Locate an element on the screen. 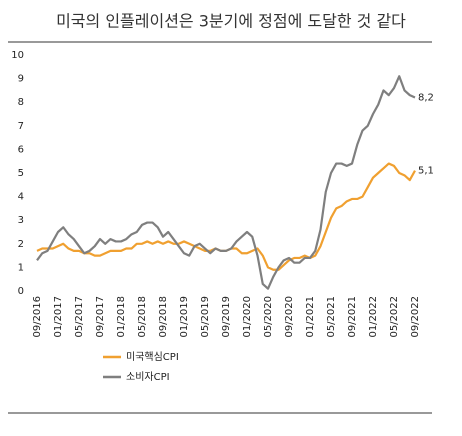 Image resolution: width=462 pixels, height=436 pixels. x-tick-label: 09/2016 is located at coordinates (37, 317).